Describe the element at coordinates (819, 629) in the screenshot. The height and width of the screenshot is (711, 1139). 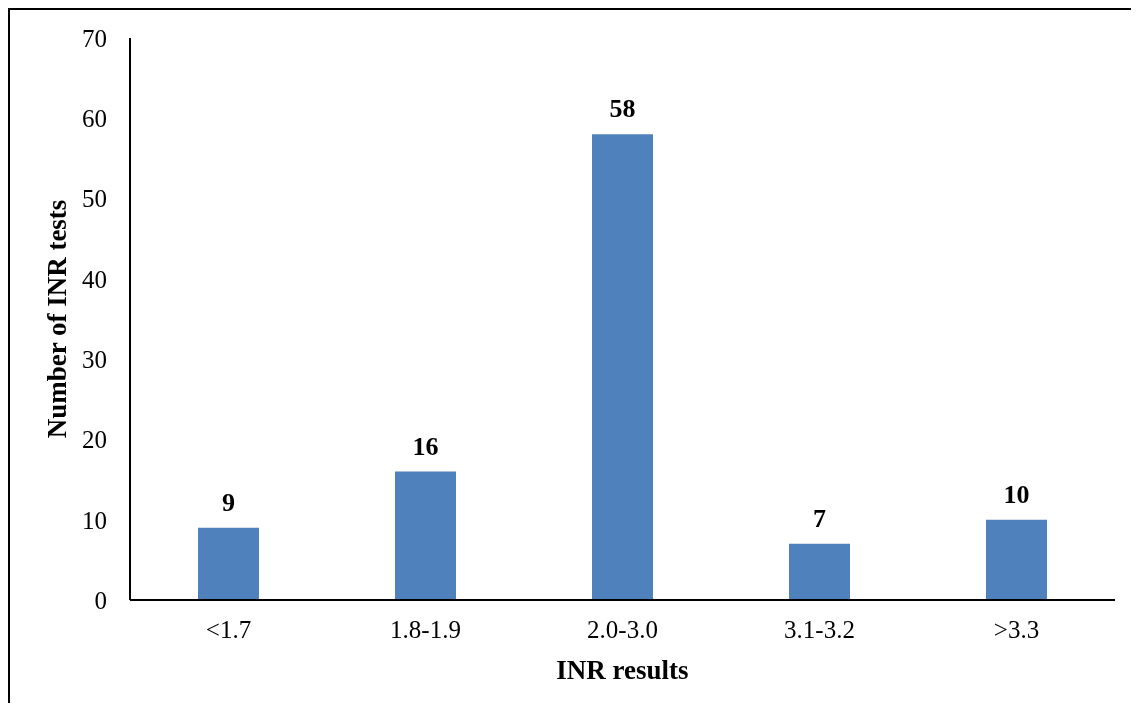
I see `x-tick-label: 3.1-3.2` at that location.